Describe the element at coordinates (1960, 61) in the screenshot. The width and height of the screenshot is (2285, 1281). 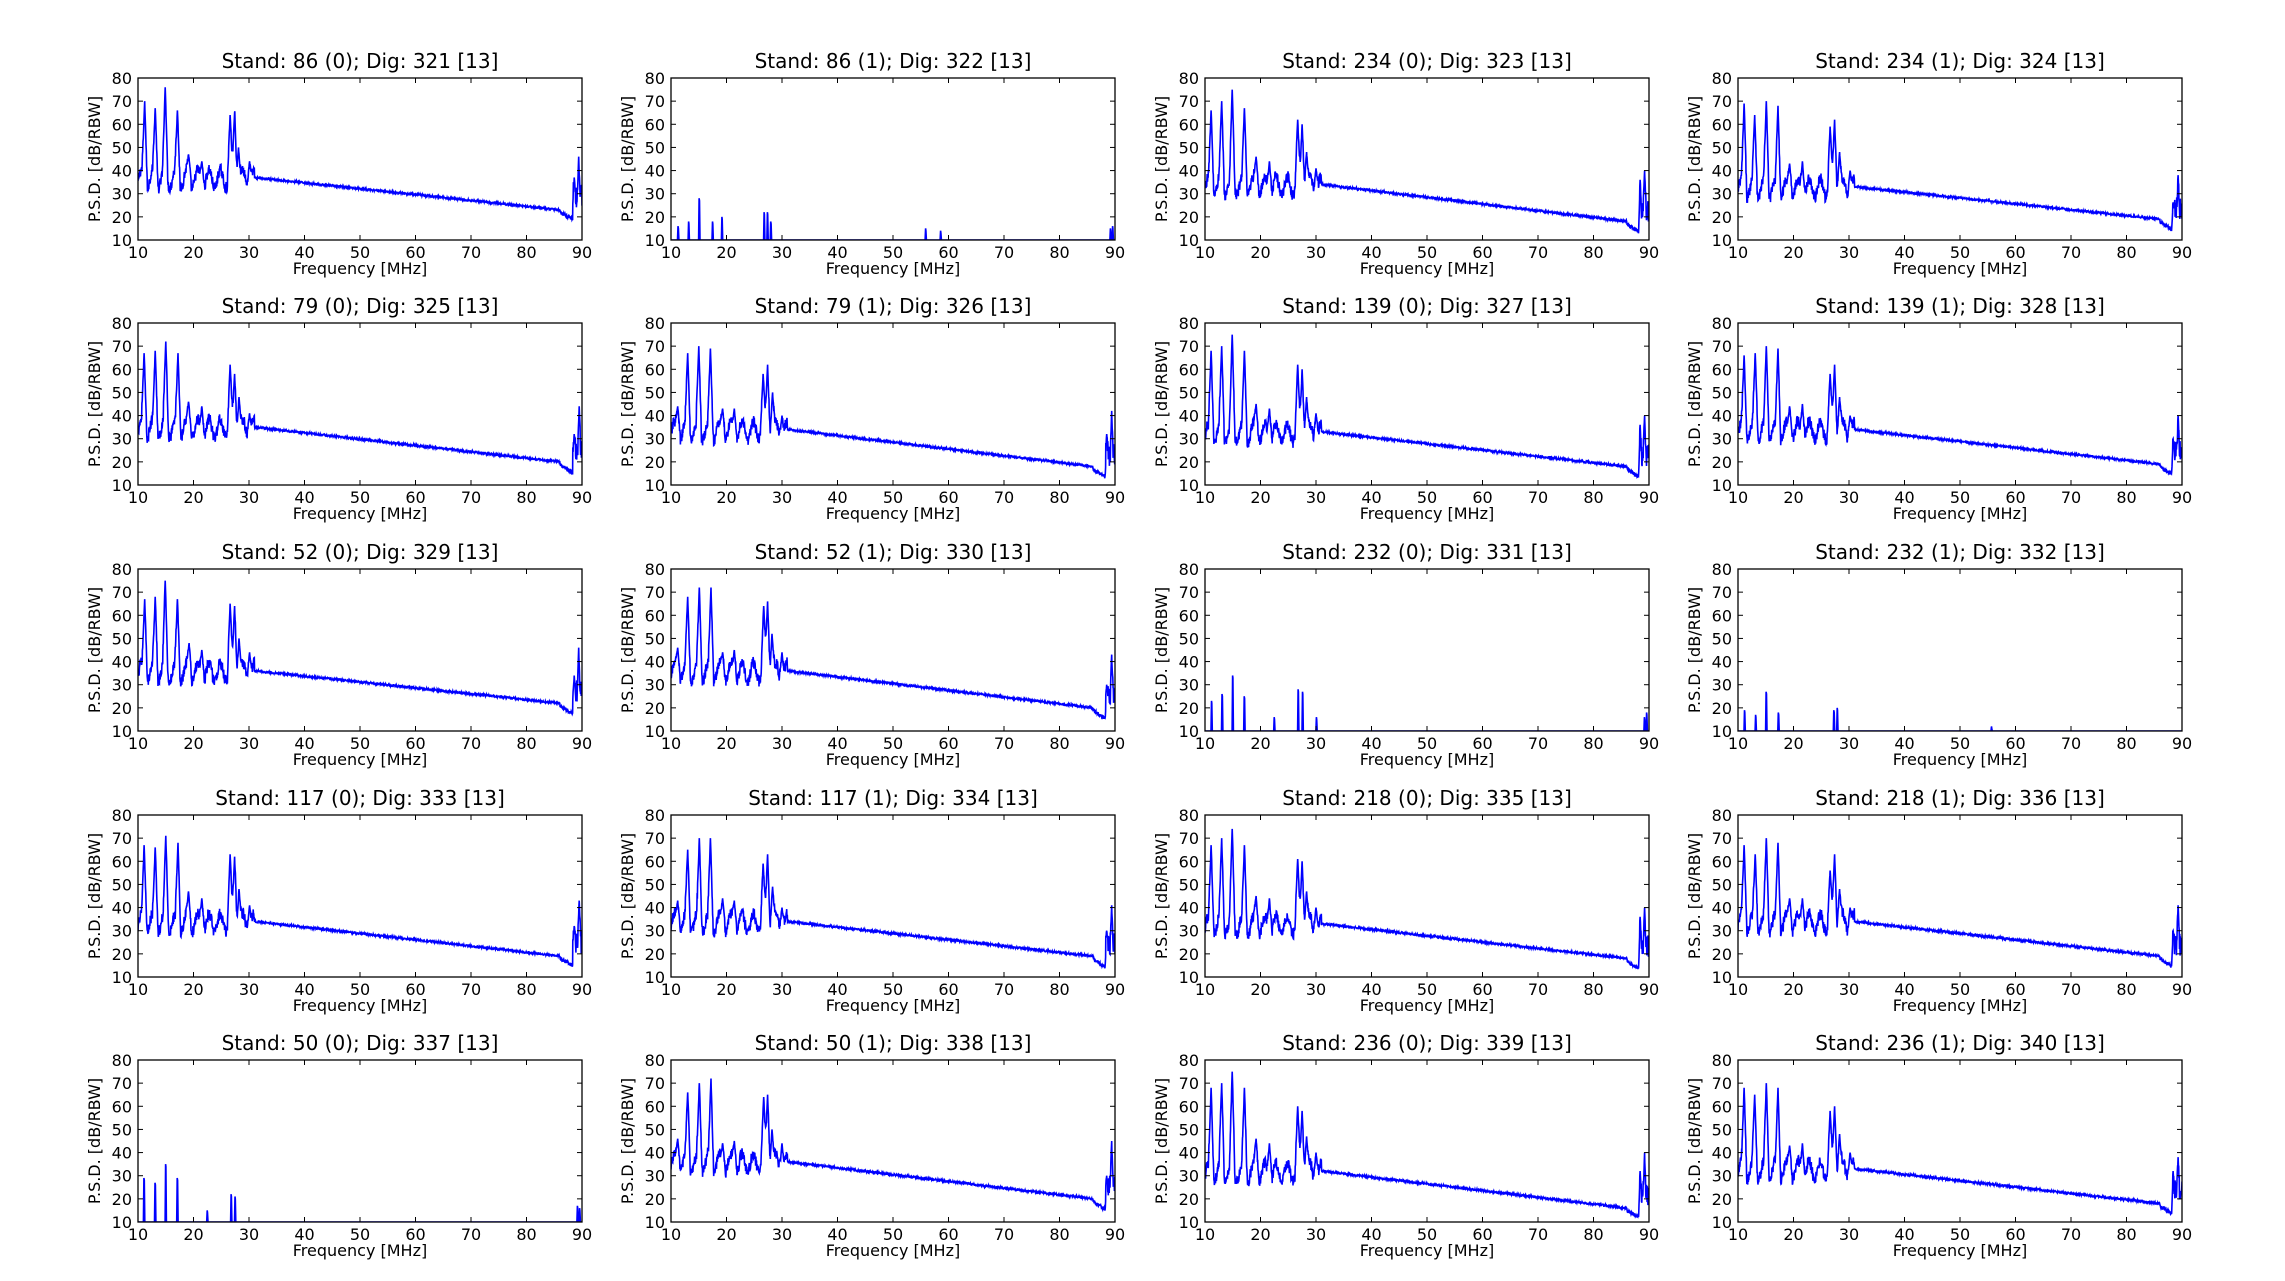
I see `subplot-title: Stand: 234 (1); Dig: 324 [13]` at that location.